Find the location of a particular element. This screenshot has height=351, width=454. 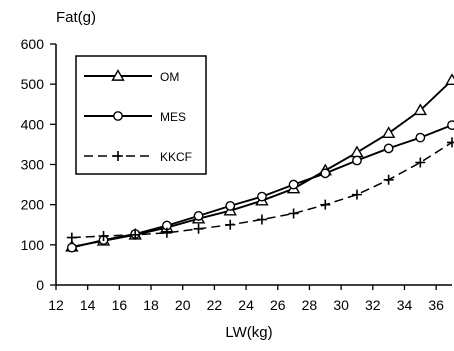

y-axis-label: Fat(g) is located at coordinates (76, 17).